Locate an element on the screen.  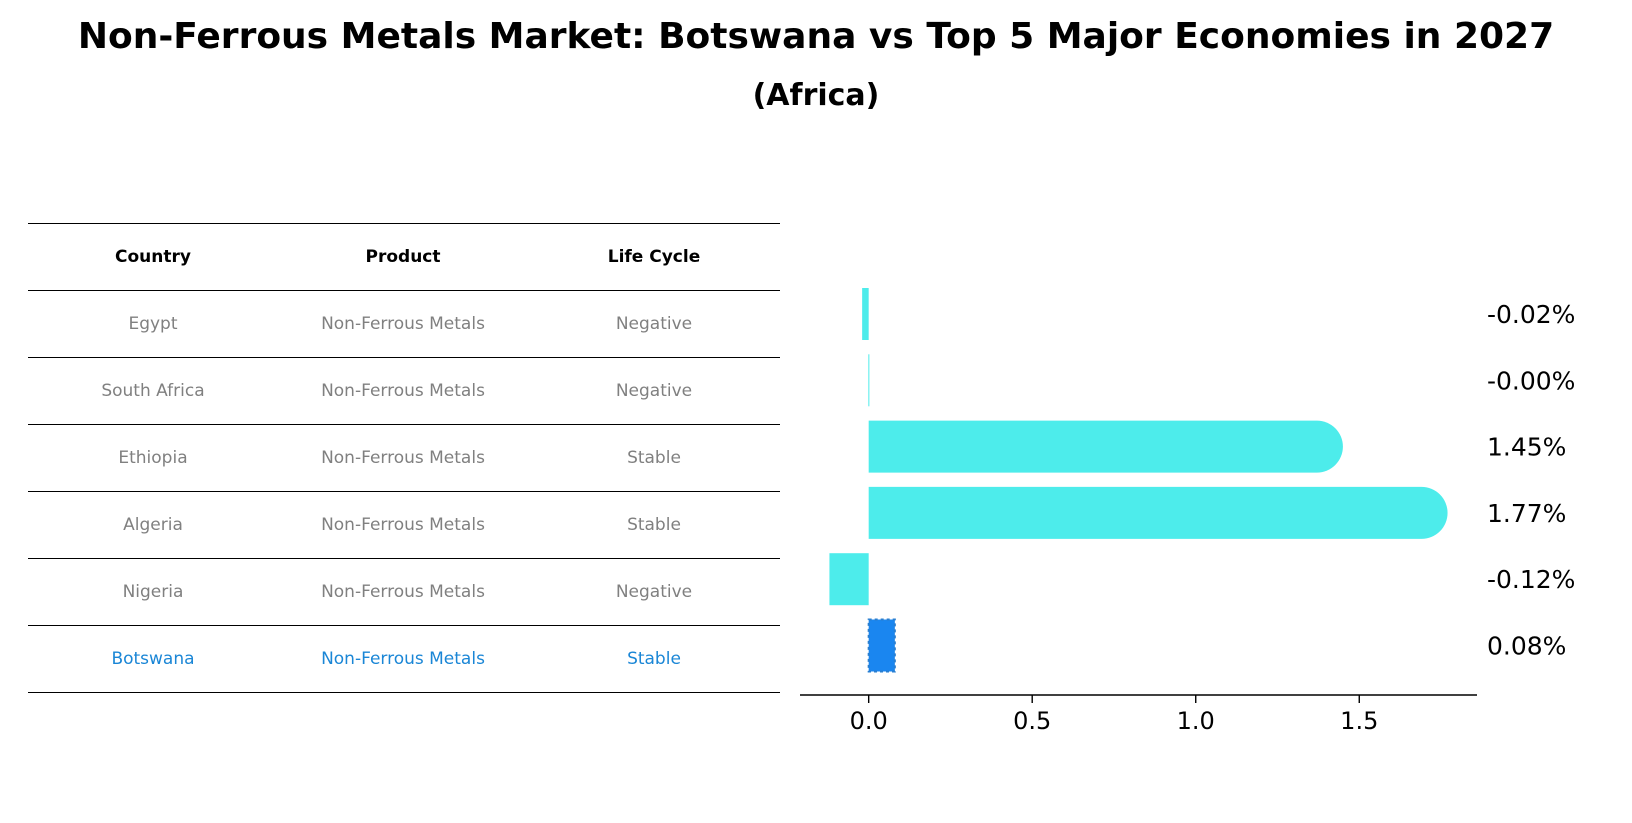
value-label: 1.77% is located at coordinates (1526, 513).